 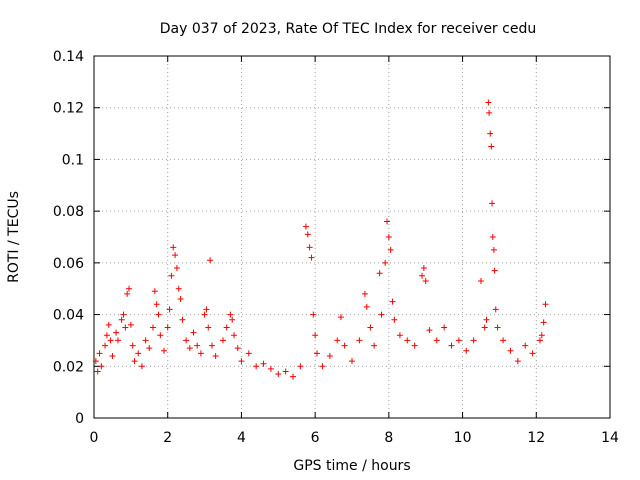 I want to click on x-tick-label: 8, so click(x=388, y=438).